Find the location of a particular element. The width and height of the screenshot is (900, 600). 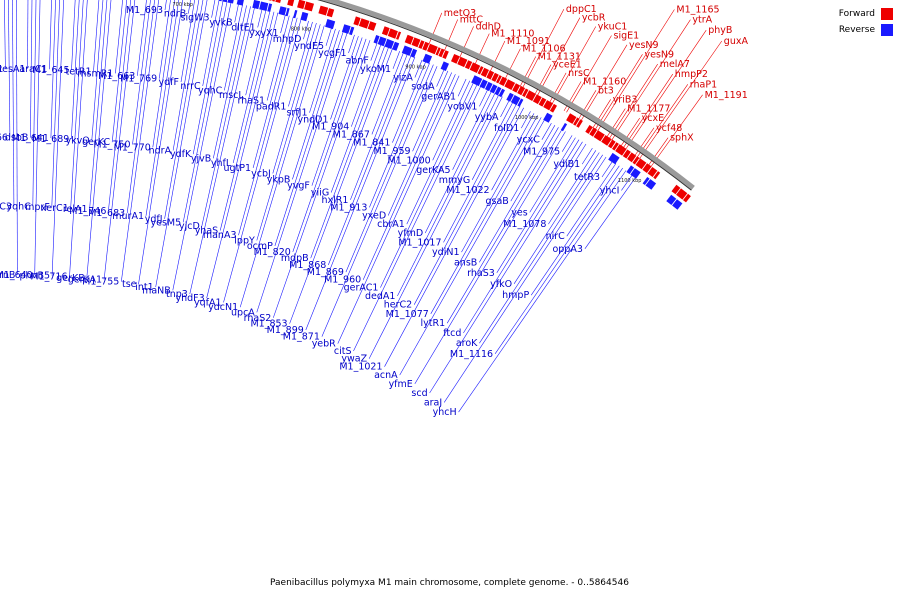

reverse-gene-label: yndD1 is located at coordinates (312, 119).